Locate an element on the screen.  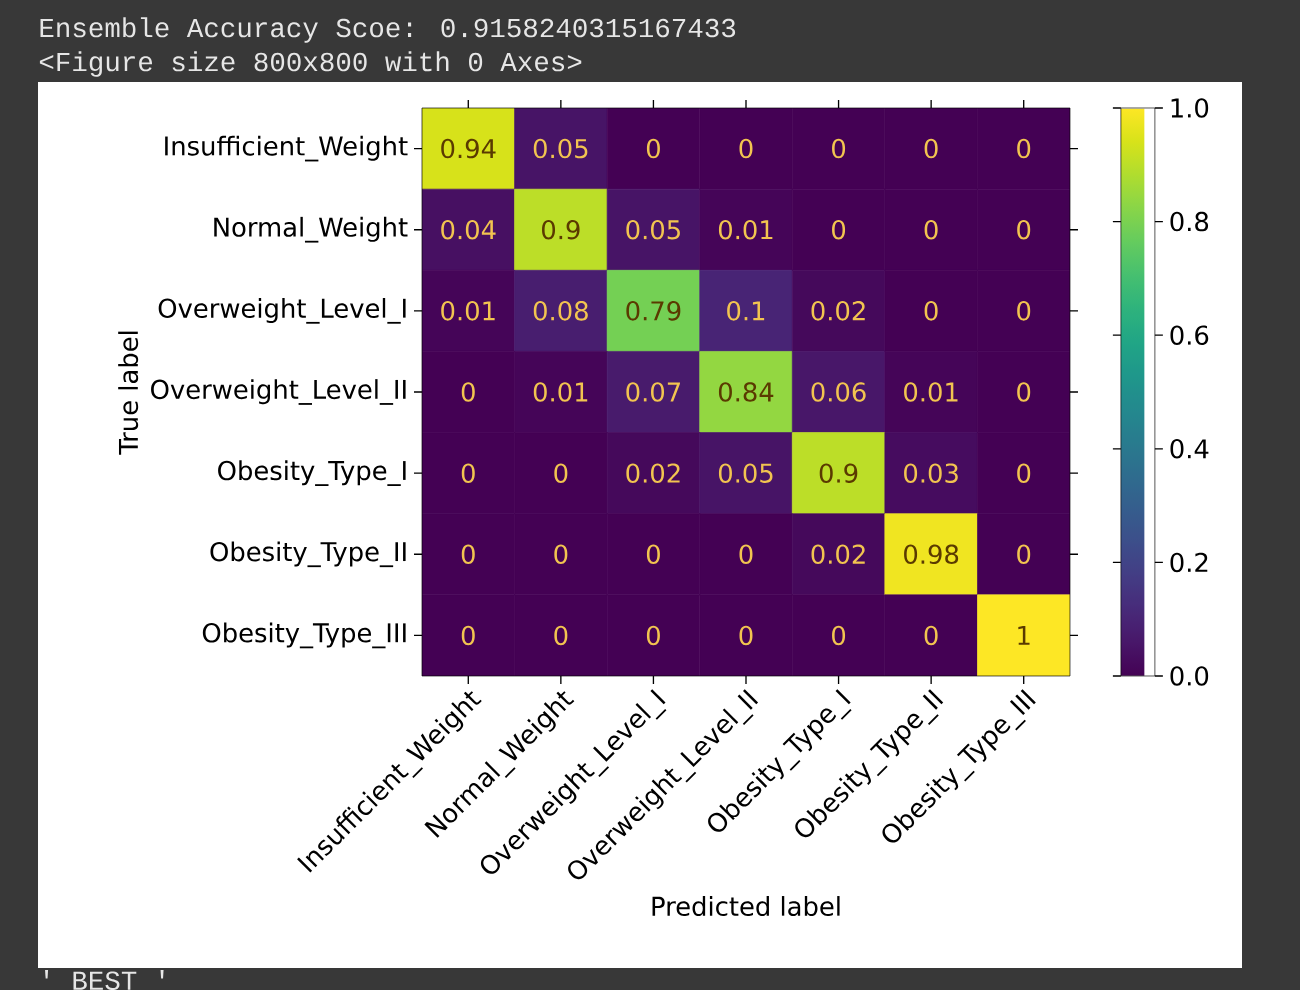
text: ' BEST ' is located at coordinates (104, 979).